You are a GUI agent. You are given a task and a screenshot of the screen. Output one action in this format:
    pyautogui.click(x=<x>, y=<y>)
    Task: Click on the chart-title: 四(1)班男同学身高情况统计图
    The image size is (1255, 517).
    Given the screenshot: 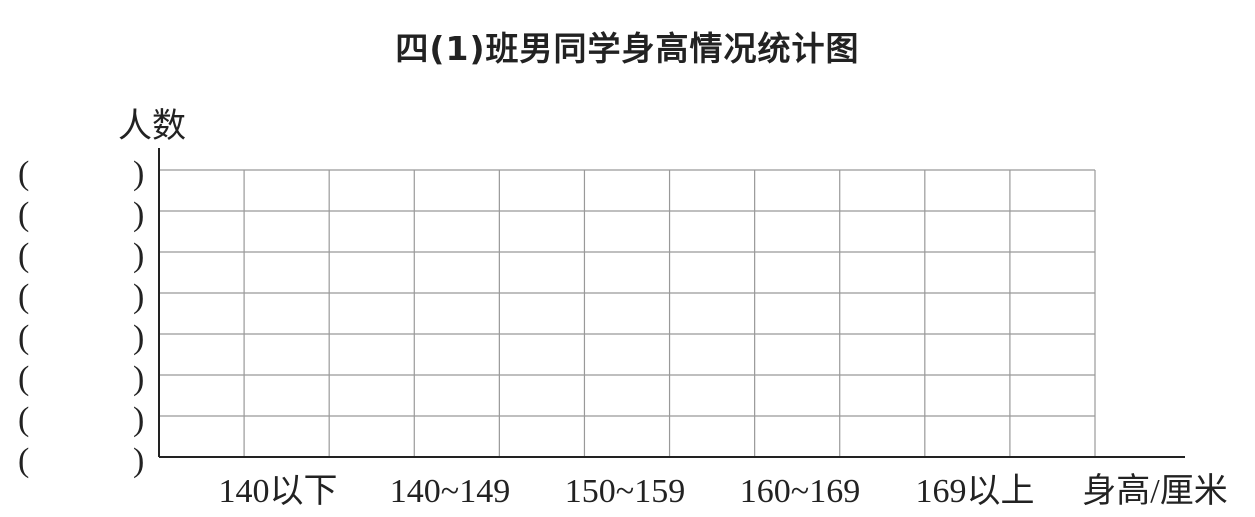 What is the action you would take?
    pyautogui.click(x=627, y=48)
    